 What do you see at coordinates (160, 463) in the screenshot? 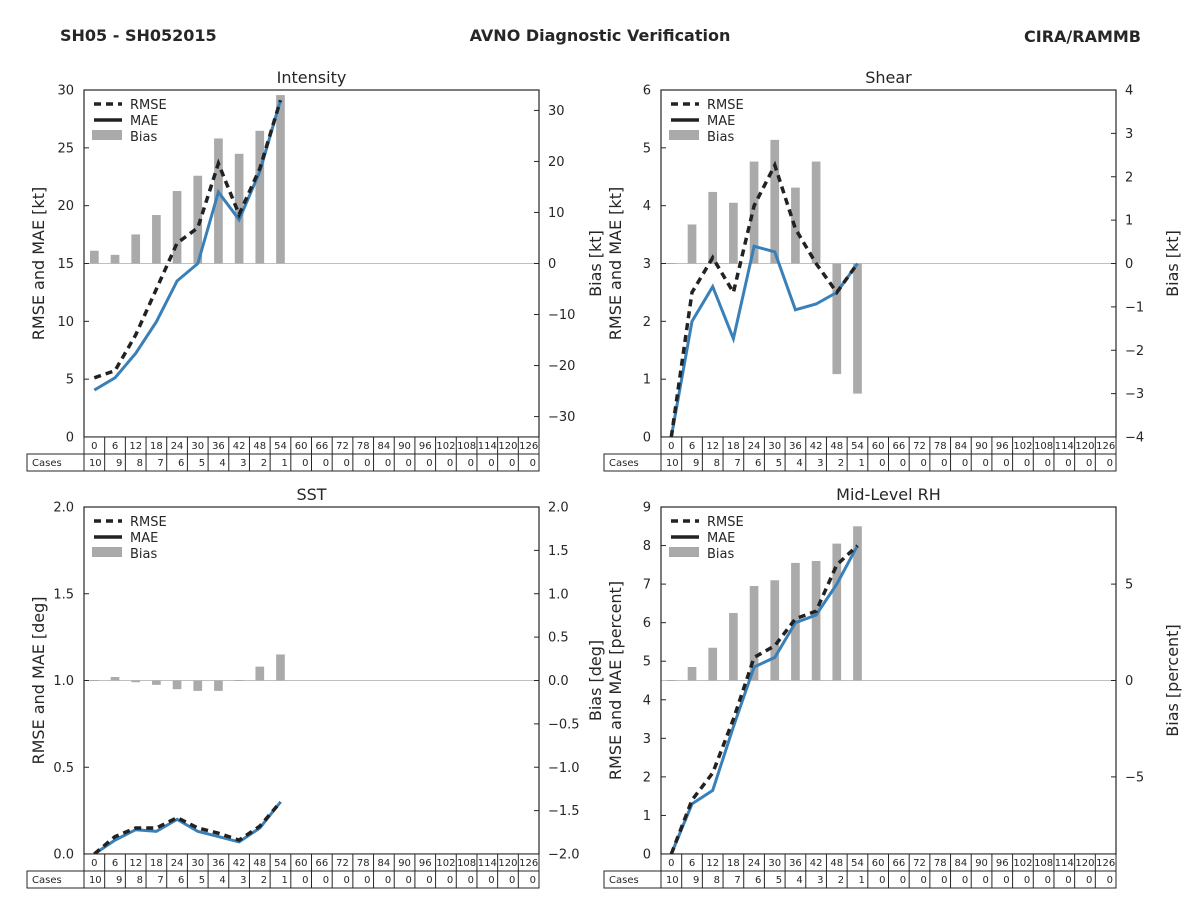
I see `table-case-count: 7` at bounding box center [160, 463].